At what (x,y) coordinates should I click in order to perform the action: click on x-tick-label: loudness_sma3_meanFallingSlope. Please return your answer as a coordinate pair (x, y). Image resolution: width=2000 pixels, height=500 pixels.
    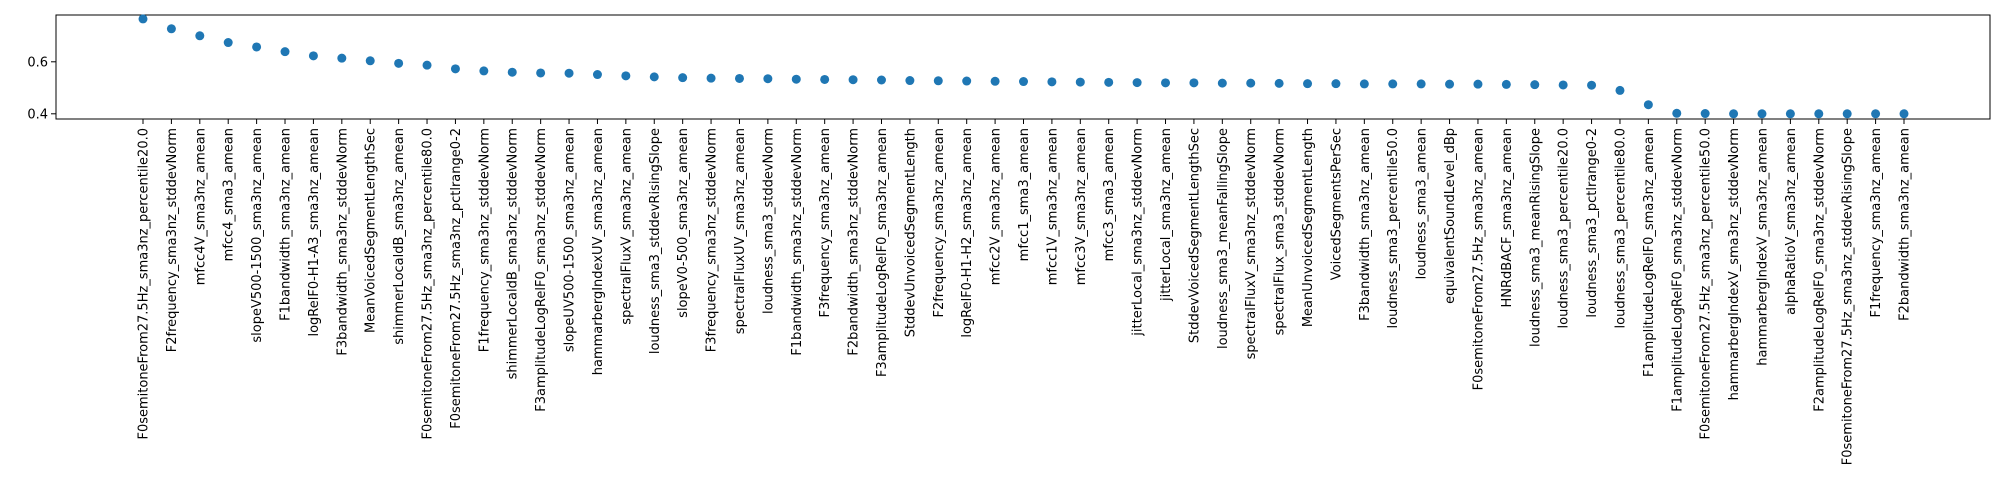
    Looking at the image, I should click on (1223, 238).